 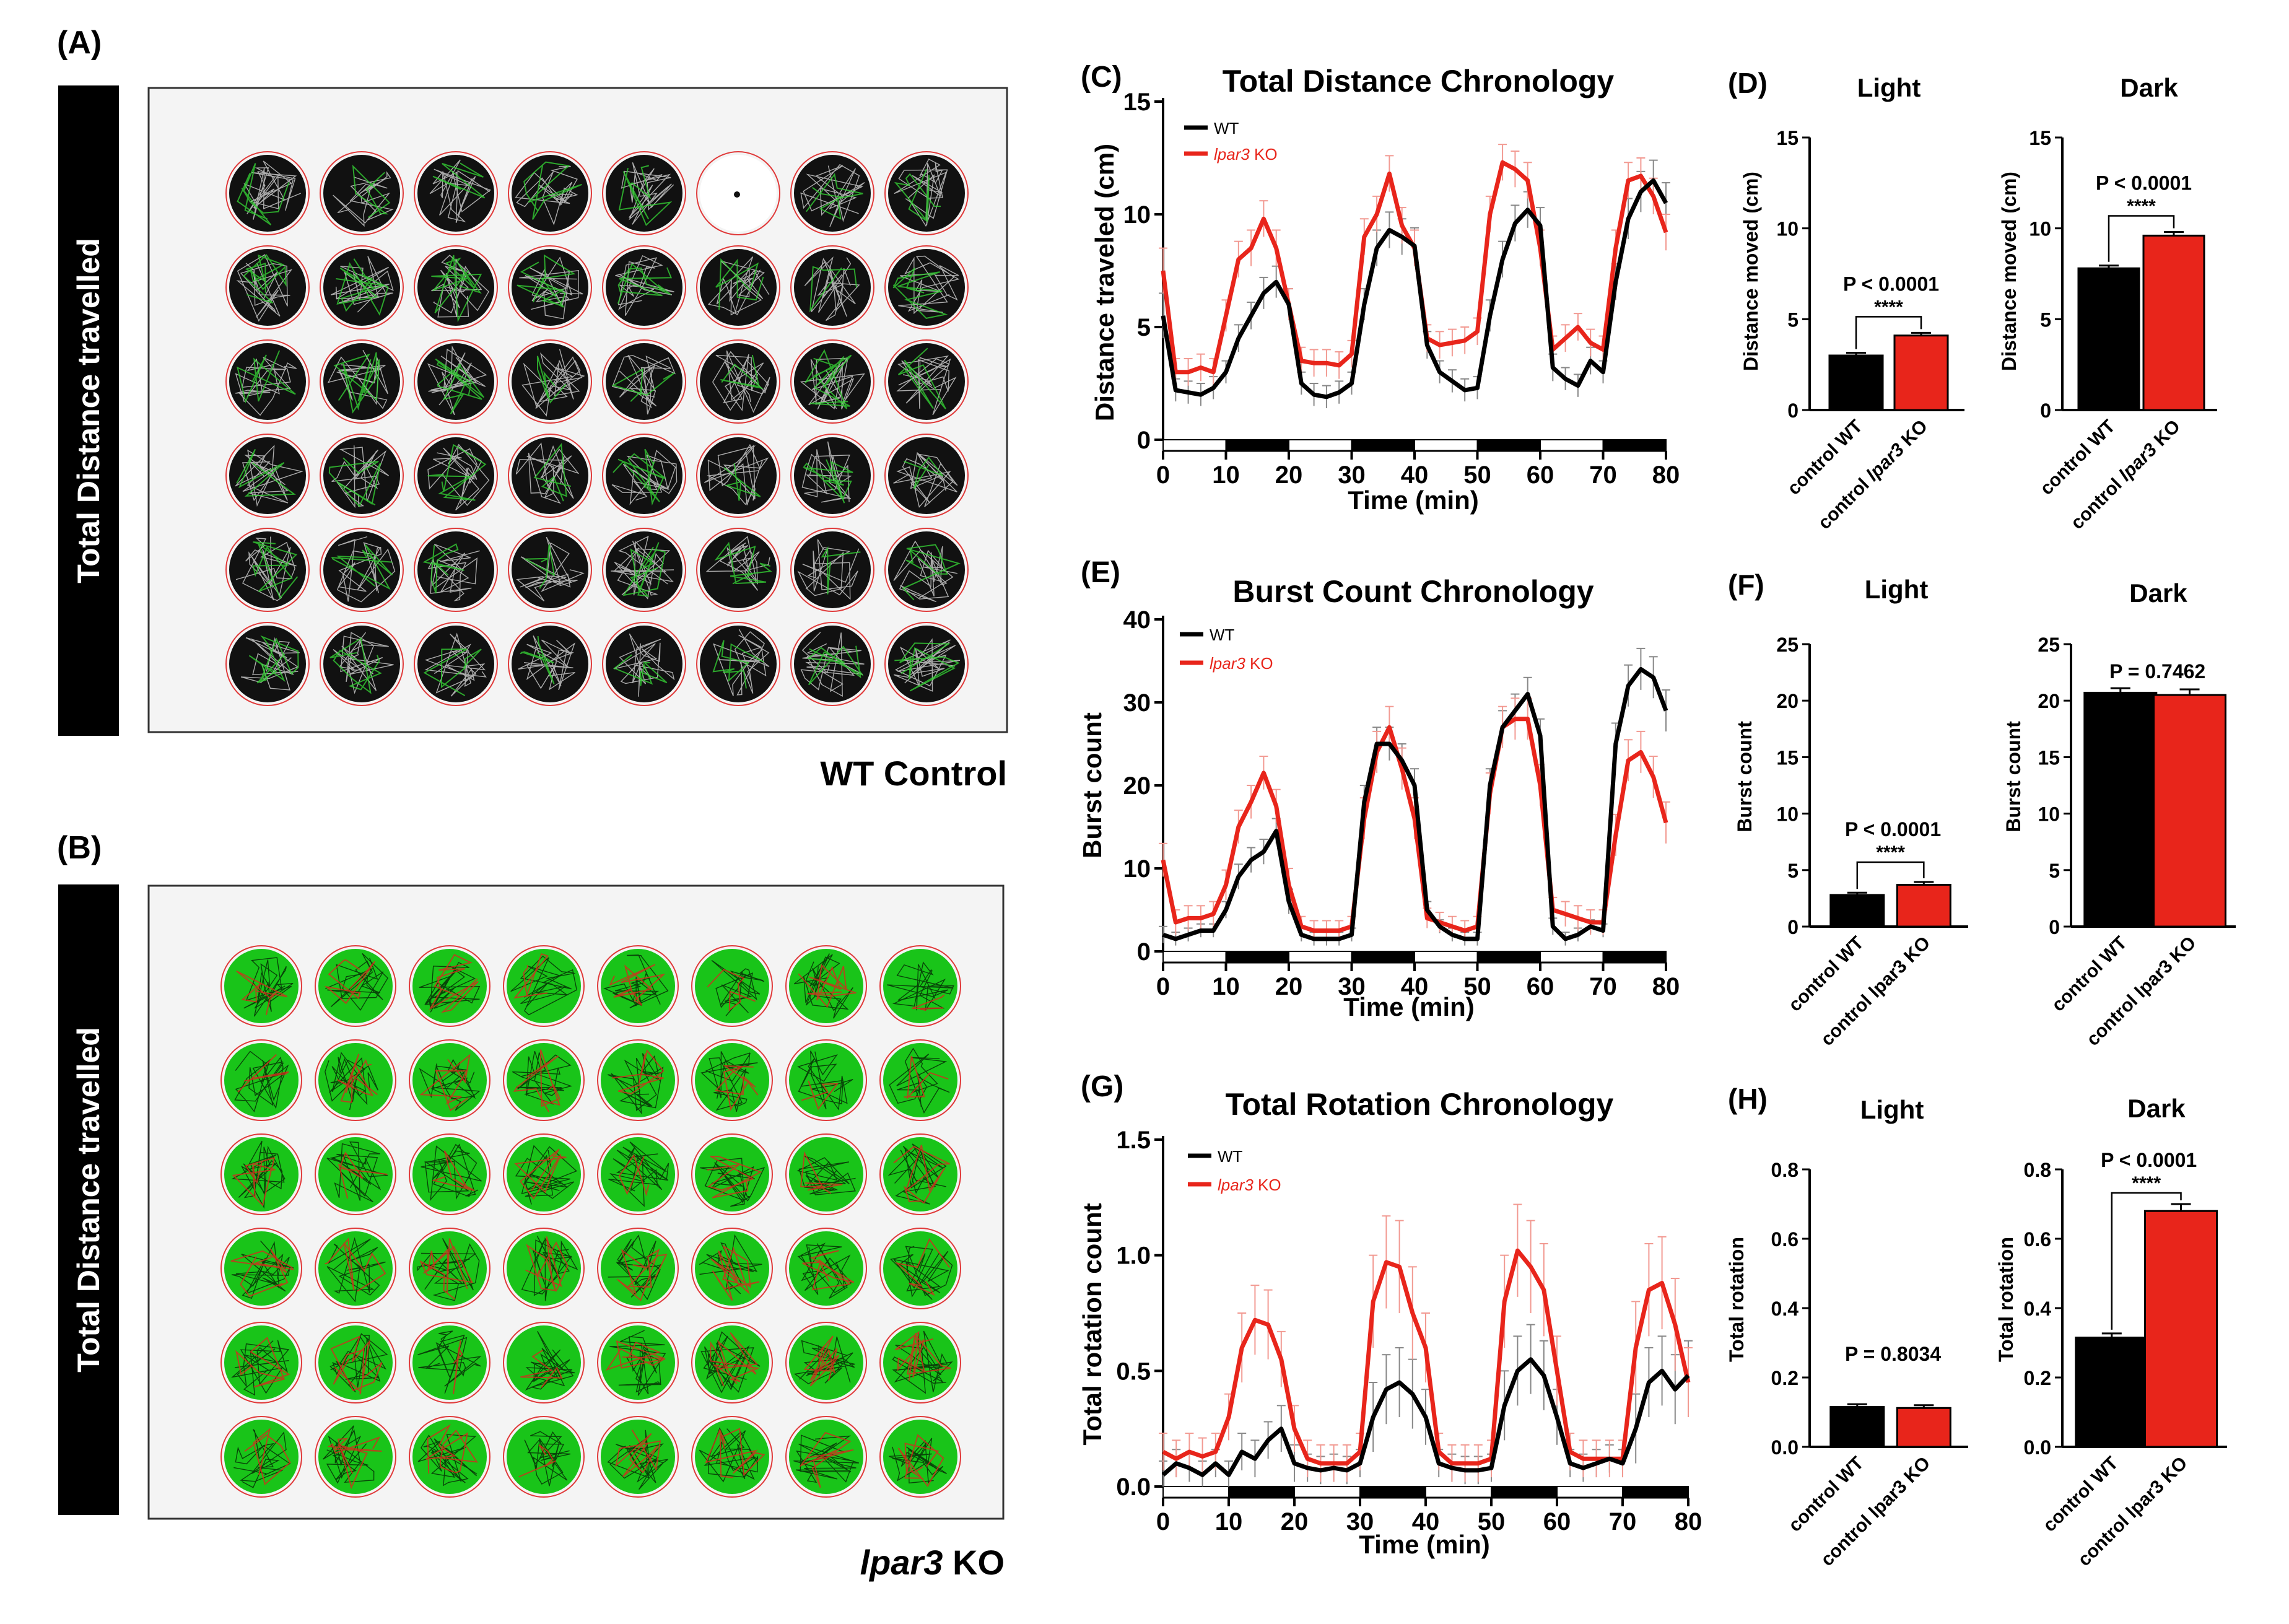 What do you see at coordinates (1744, 776) in the screenshot?
I see `y-axis-label: Burst count` at bounding box center [1744, 776].